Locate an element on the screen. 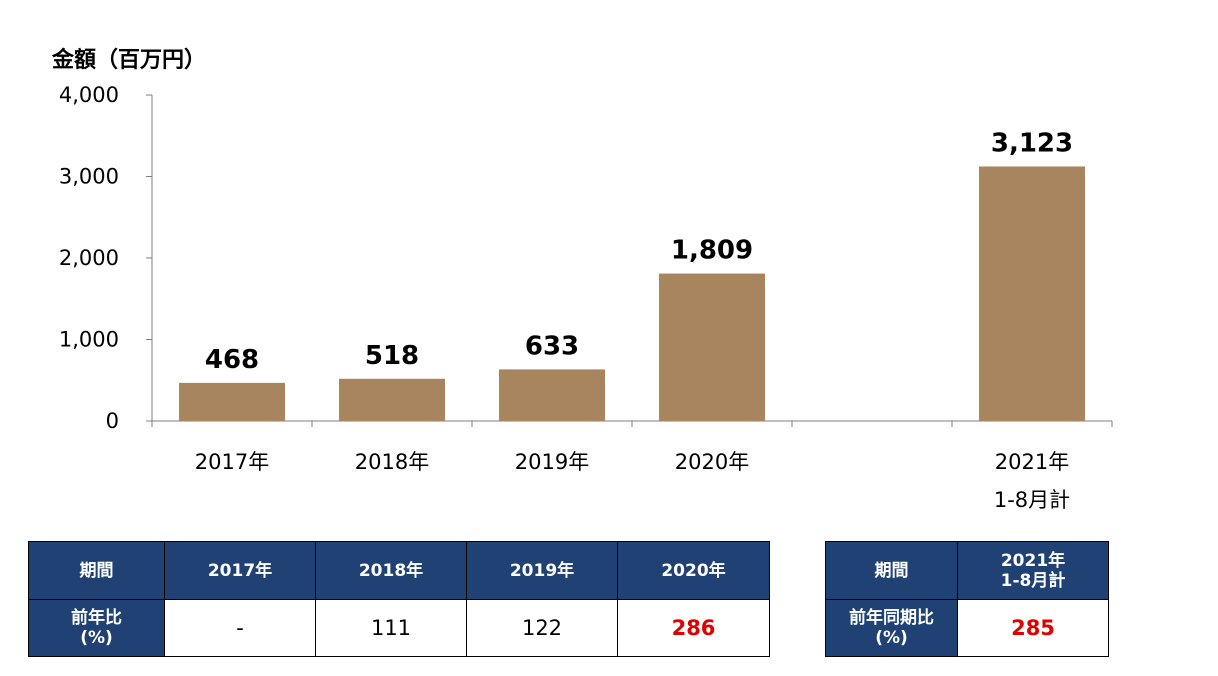 This screenshot has height=676, width=1218. header-2020: 2020年 is located at coordinates (693, 570).